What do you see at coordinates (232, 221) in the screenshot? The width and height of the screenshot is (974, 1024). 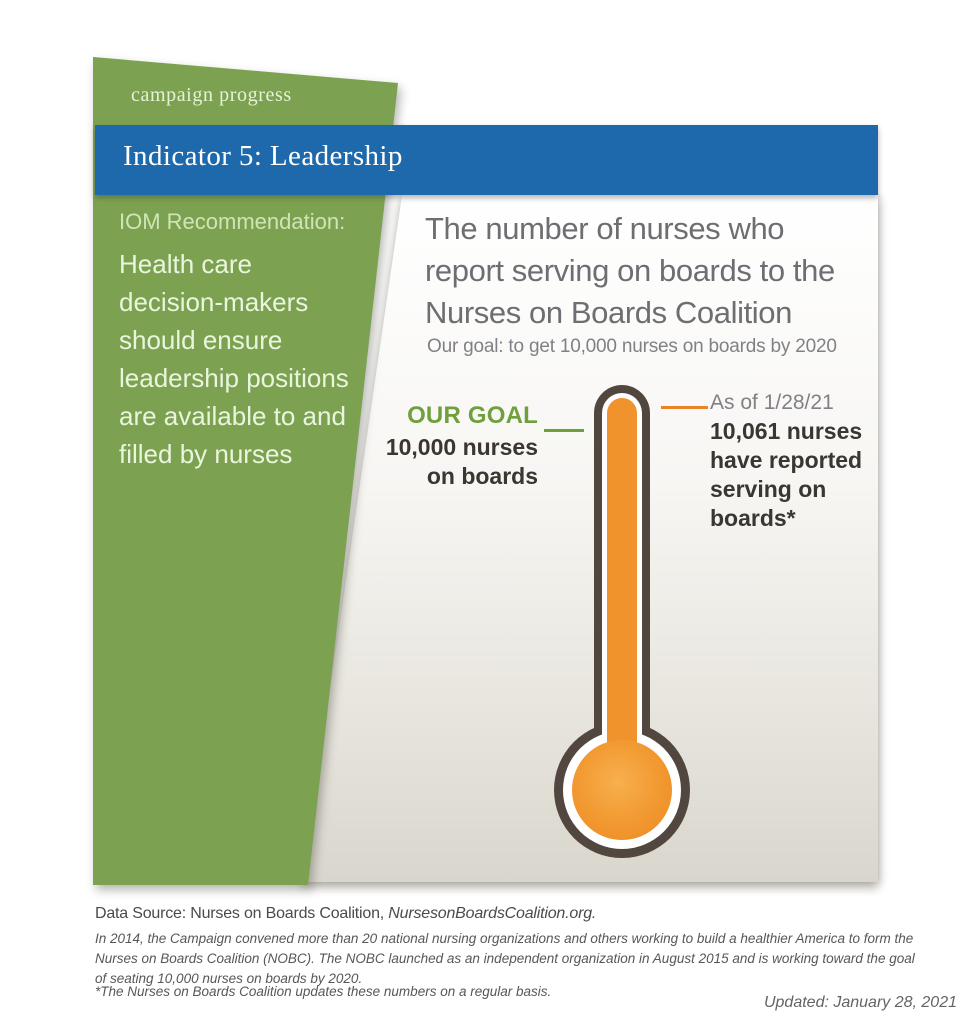 I see `iom-recommendation-heading: IOM Recommendation:` at bounding box center [232, 221].